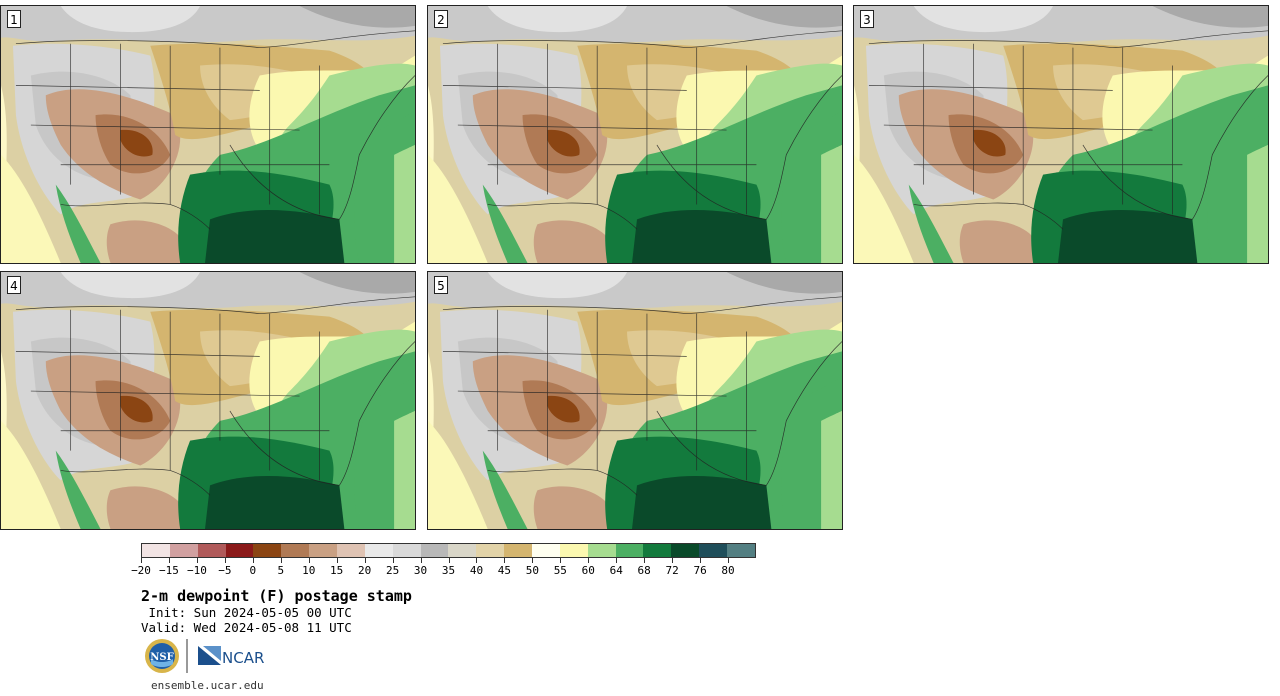  What do you see at coordinates (225, 570) in the screenshot?
I see `colorbar-tick-label: −5` at bounding box center [225, 570].